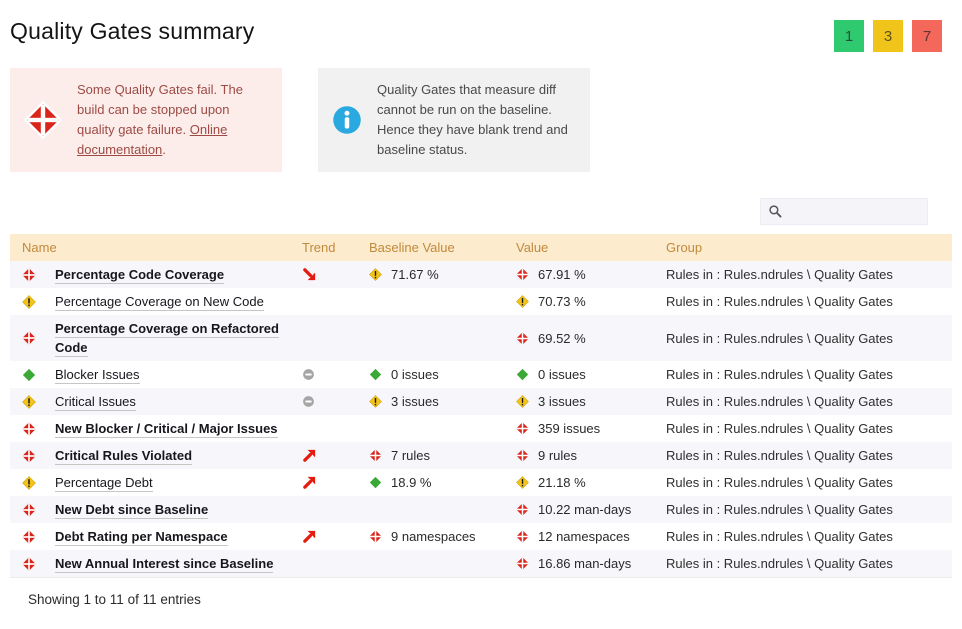  Describe the element at coordinates (132, 510) in the screenshot. I see `quality-gate-link: New Debt since Baseline` at that location.